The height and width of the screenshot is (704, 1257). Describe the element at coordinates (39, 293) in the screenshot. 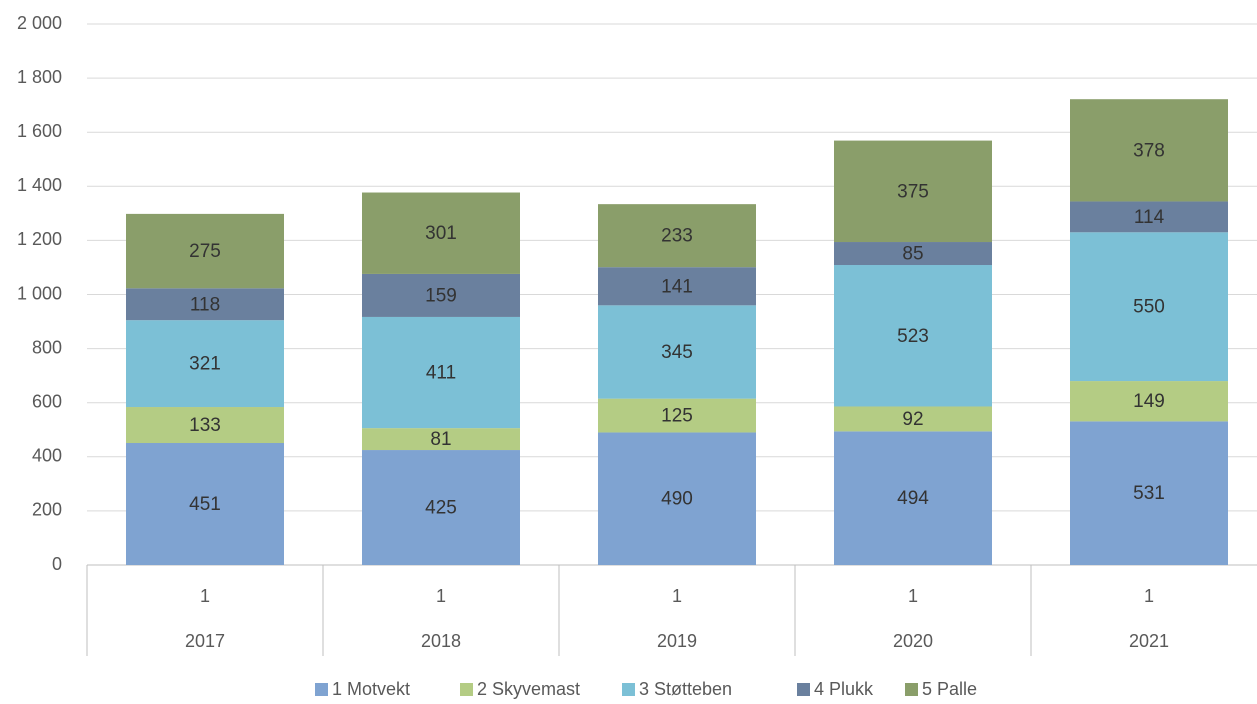

I see `y-tick-label: 1 000` at that location.